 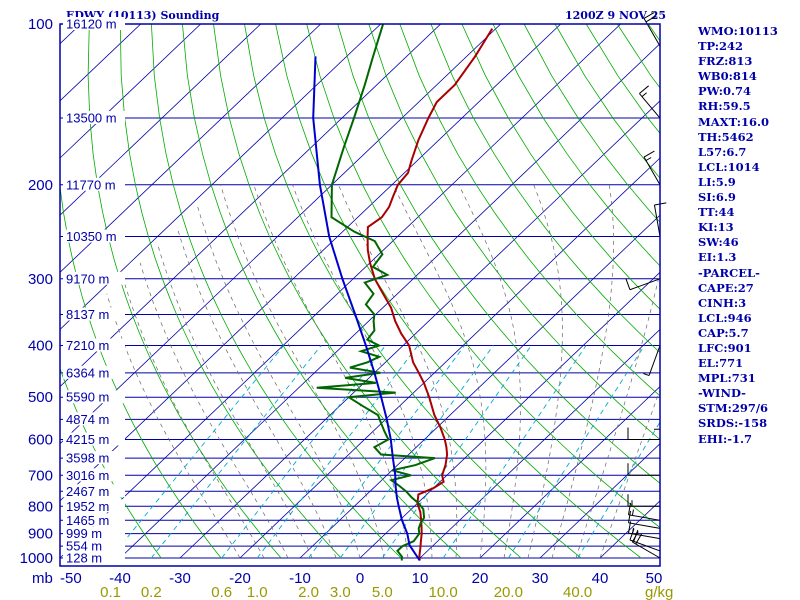 What do you see at coordinates (480, 578) in the screenshot?
I see `temperature-tick-label: 20` at bounding box center [480, 578].